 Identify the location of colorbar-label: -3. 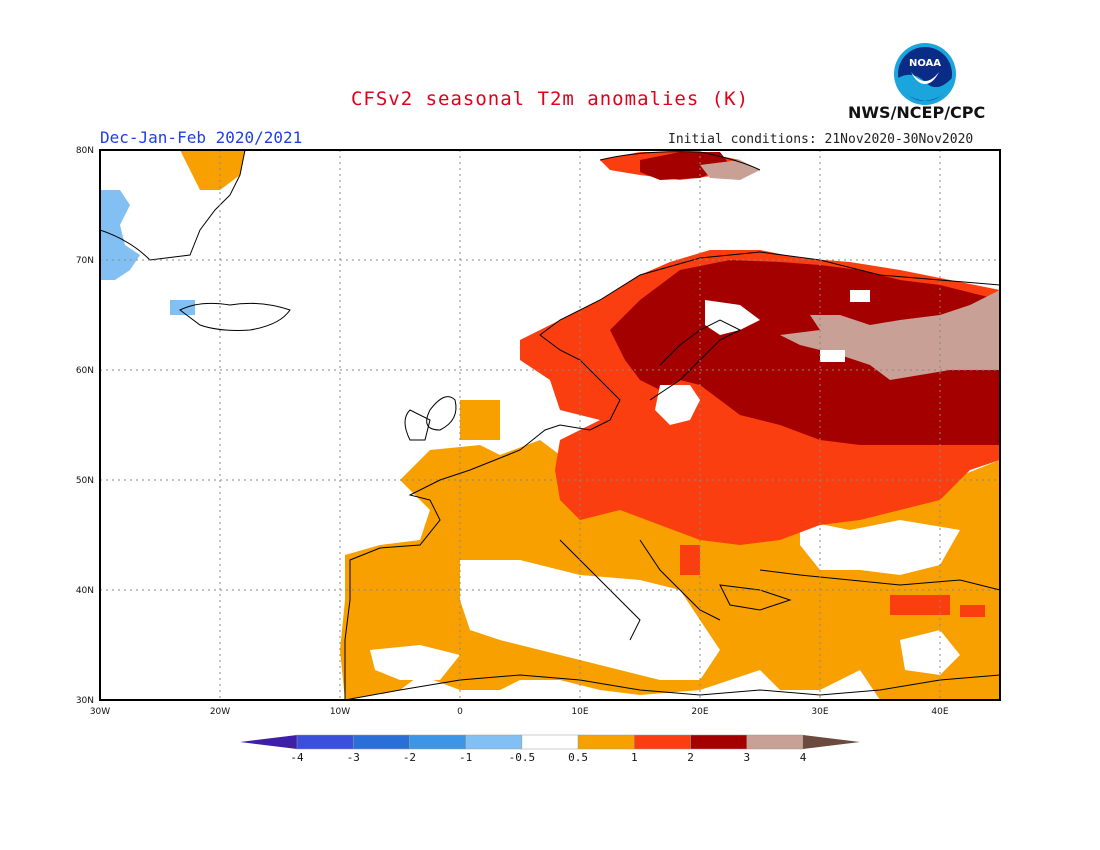
(353, 757).